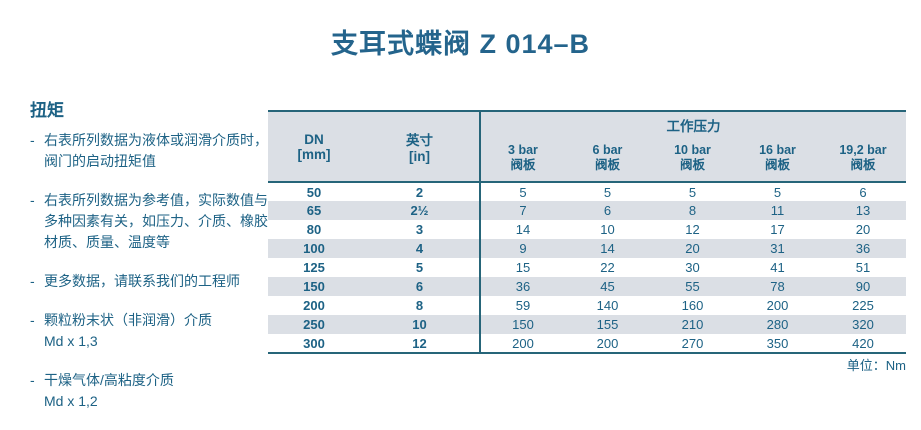 The height and width of the screenshot is (430, 921). Describe the element at coordinates (692, 324) in the screenshot. I see `torque-cell: 210` at that location.